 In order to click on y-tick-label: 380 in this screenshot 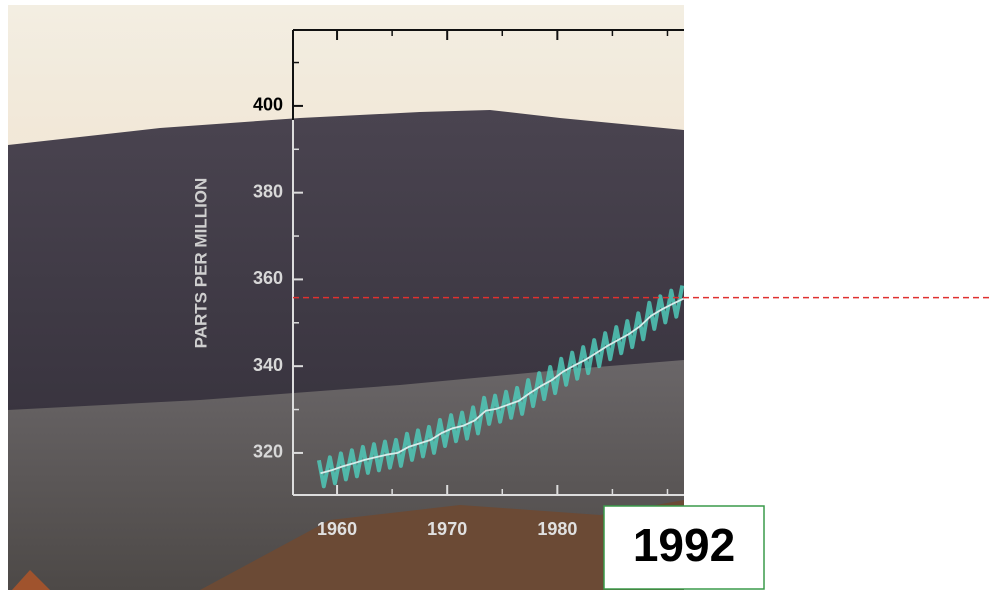, I will do `click(268, 191)`.